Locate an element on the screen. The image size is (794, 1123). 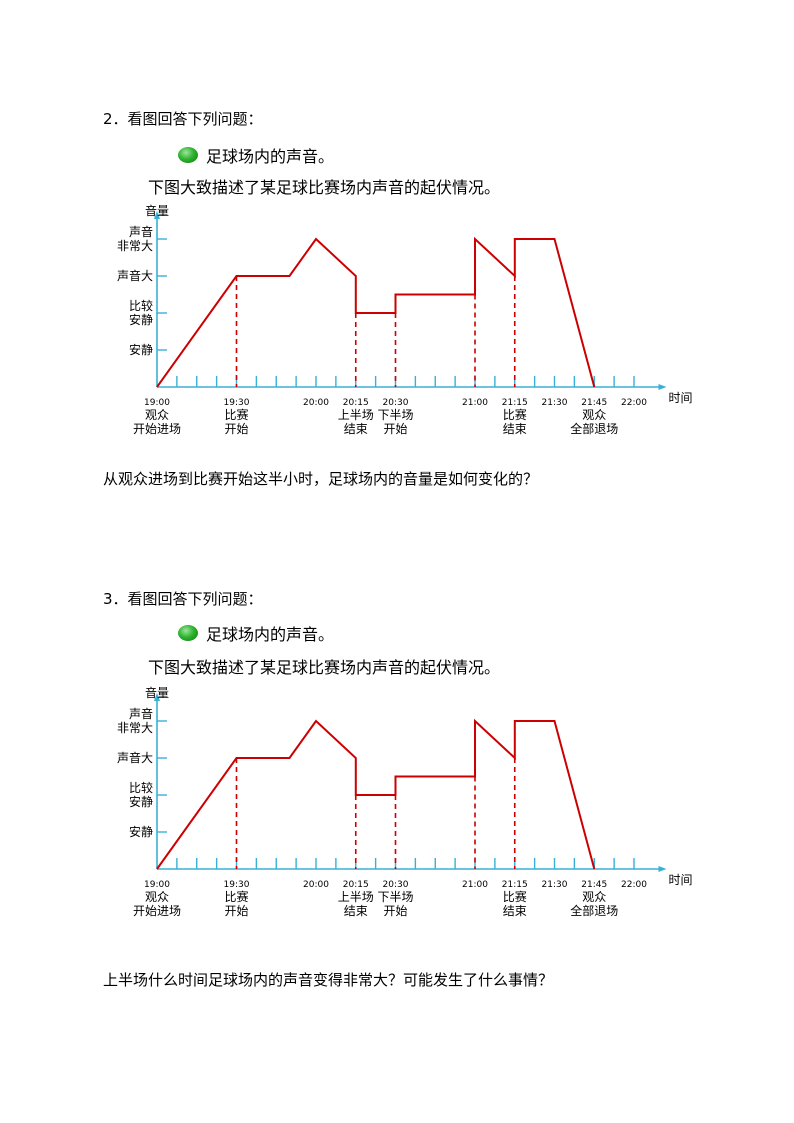
problem-title: 3．看图回答下列问题： is located at coordinates (183, 599).